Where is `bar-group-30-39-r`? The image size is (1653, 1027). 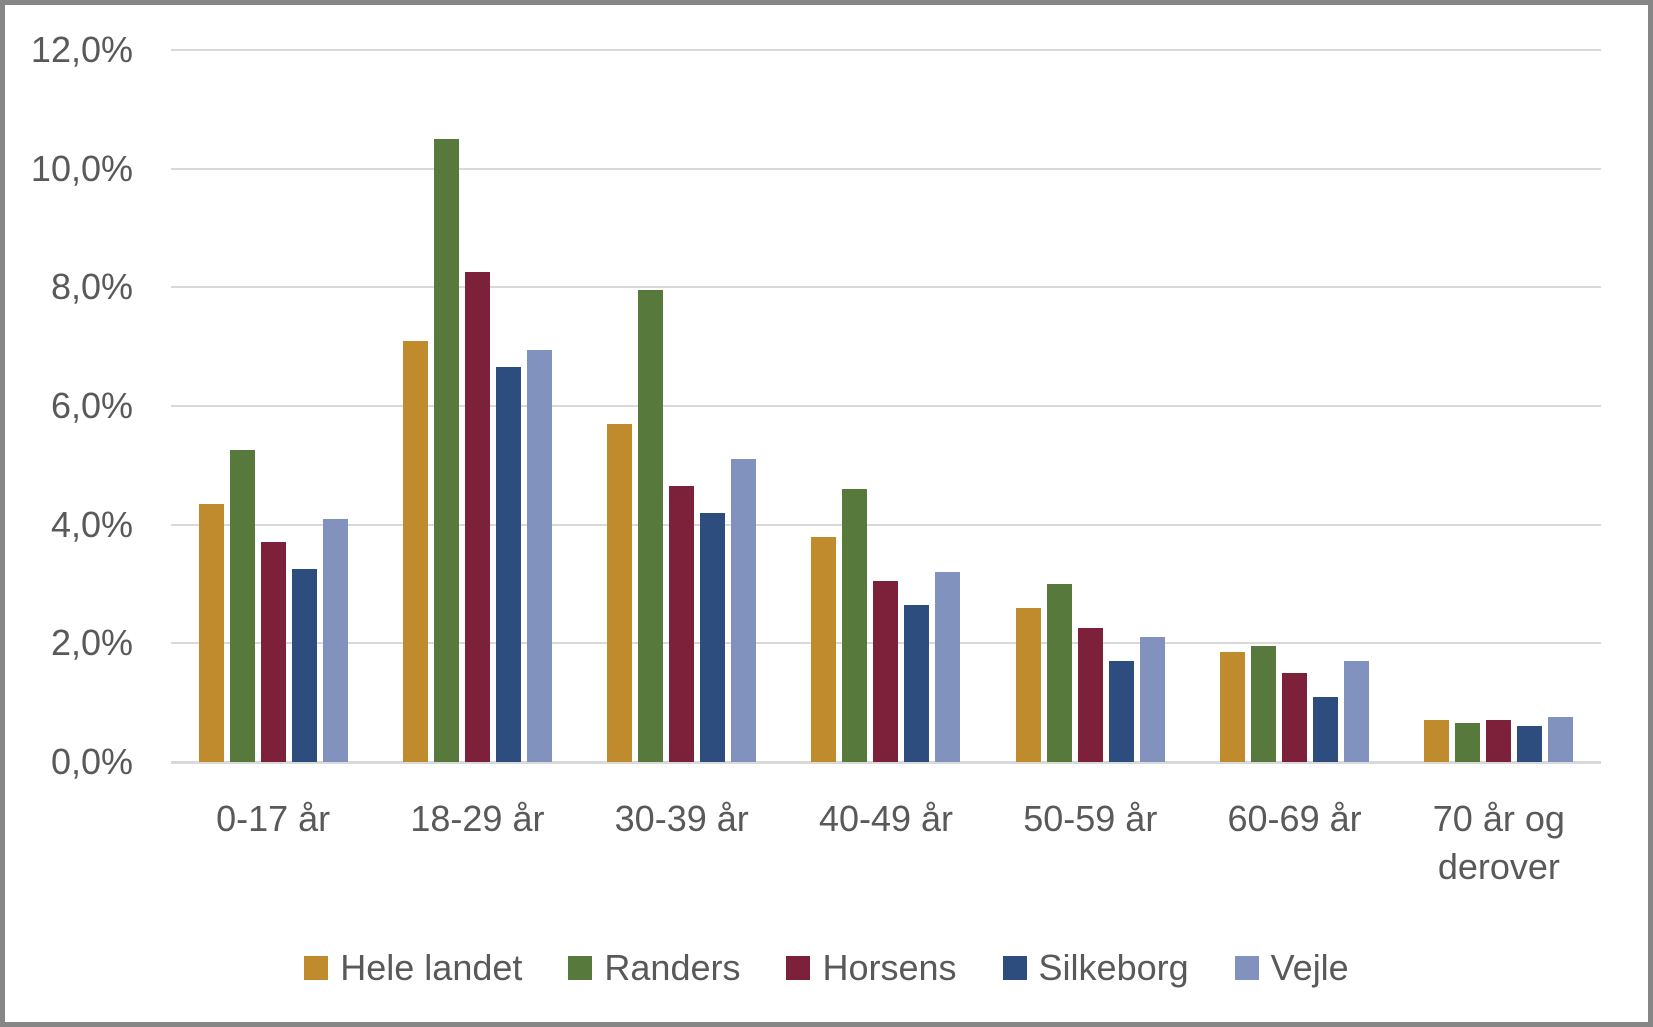
bar-group-30-39-r is located at coordinates (682, 406).